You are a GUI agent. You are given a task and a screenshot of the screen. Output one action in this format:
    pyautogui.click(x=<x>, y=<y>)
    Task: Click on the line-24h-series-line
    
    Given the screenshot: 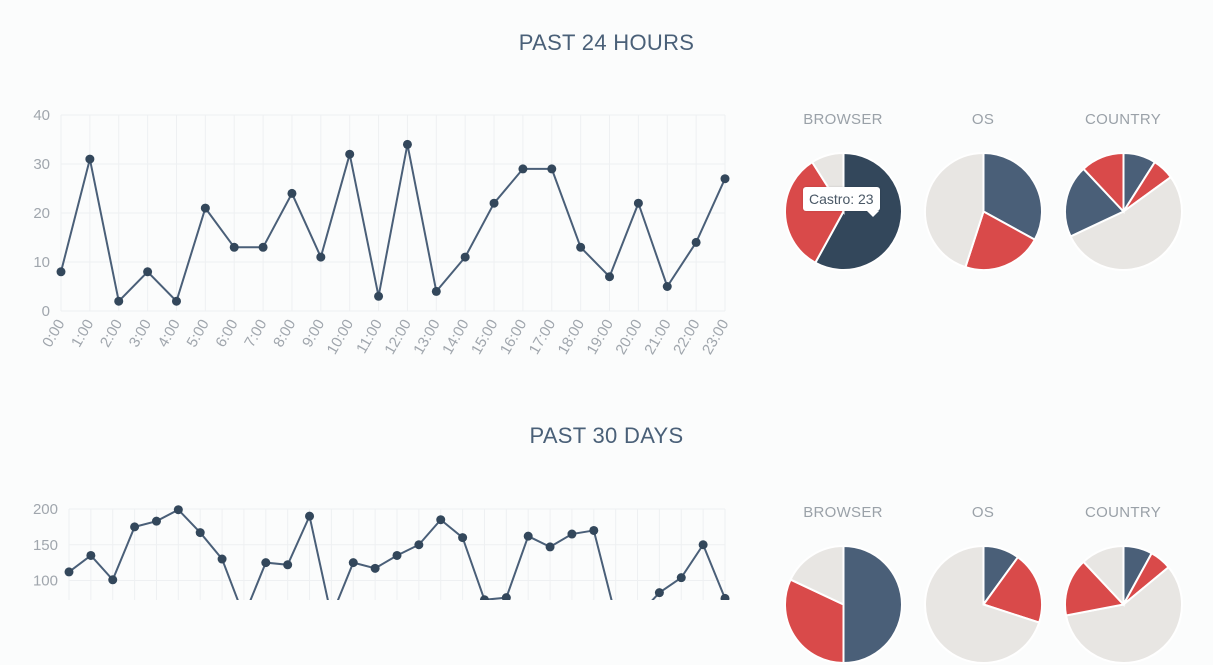 What is the action you would take?
    pyautogui.click(x=393, y=224)
    